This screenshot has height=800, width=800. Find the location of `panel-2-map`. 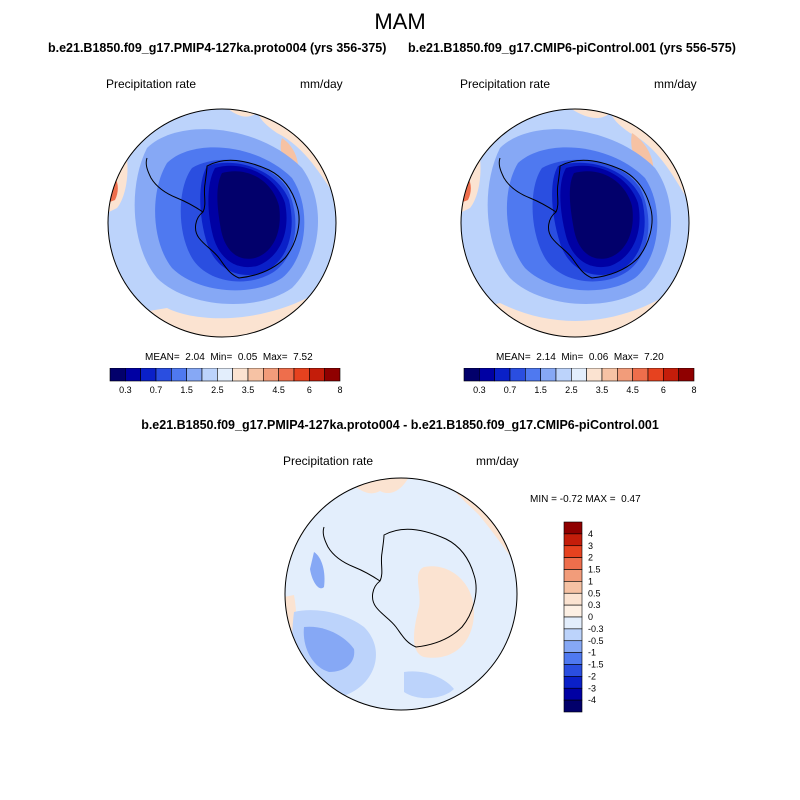

panel-2-map is located at coordinates (575, 223).